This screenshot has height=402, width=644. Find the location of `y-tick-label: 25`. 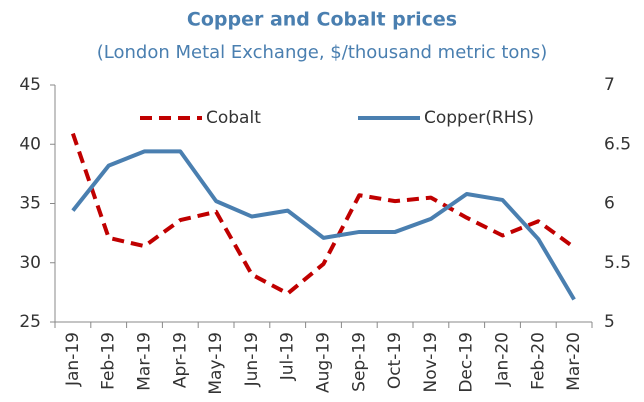

y-tick-label: 25 is located at coordinates (30, 322).